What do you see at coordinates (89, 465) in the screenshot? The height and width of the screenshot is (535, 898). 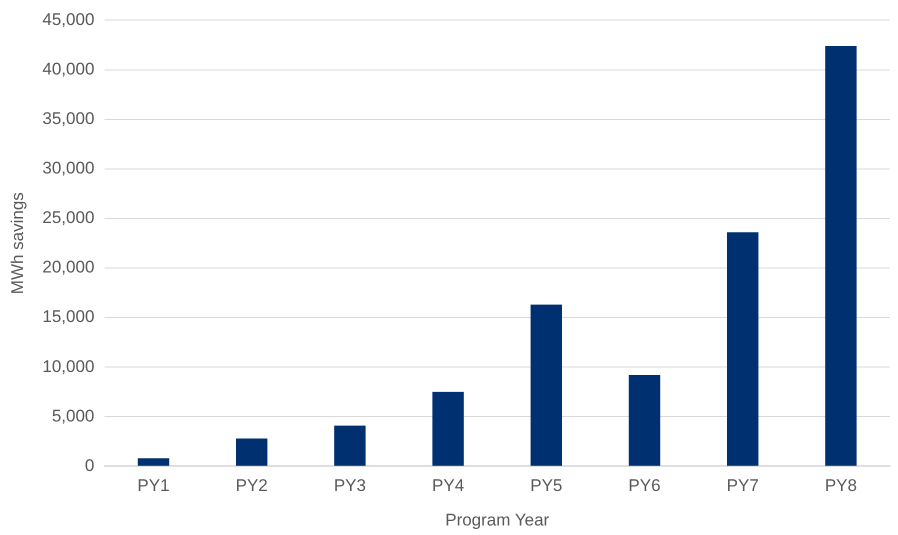 I see `y-tick-label: 0` at bounding box center [89, 465].